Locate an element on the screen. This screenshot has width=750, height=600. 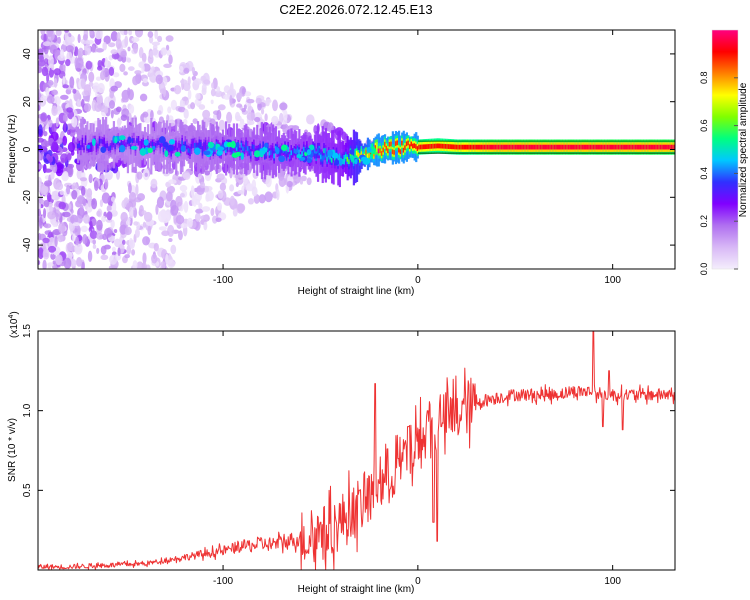
colorbar-label: Normalized spectral amplitude is located at coordinates (743, 149).